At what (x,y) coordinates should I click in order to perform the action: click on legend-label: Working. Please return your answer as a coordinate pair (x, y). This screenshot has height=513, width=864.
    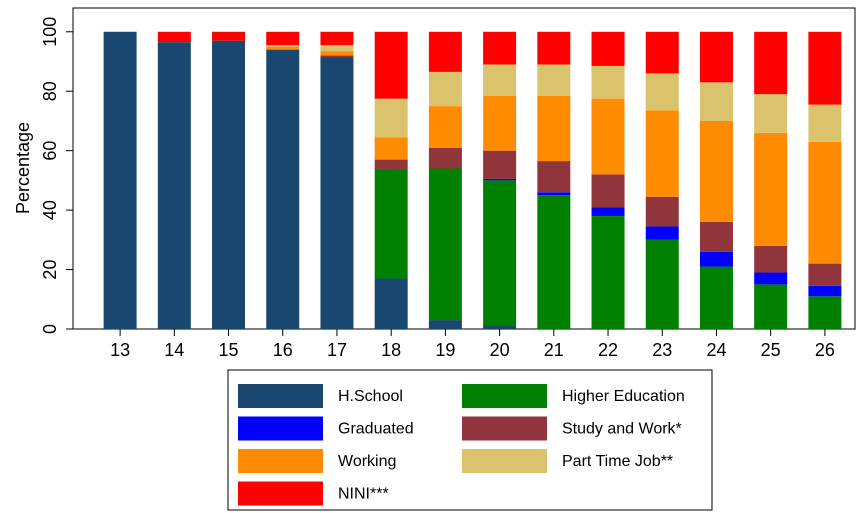
    Looking at the image, I should click on (367, 461).